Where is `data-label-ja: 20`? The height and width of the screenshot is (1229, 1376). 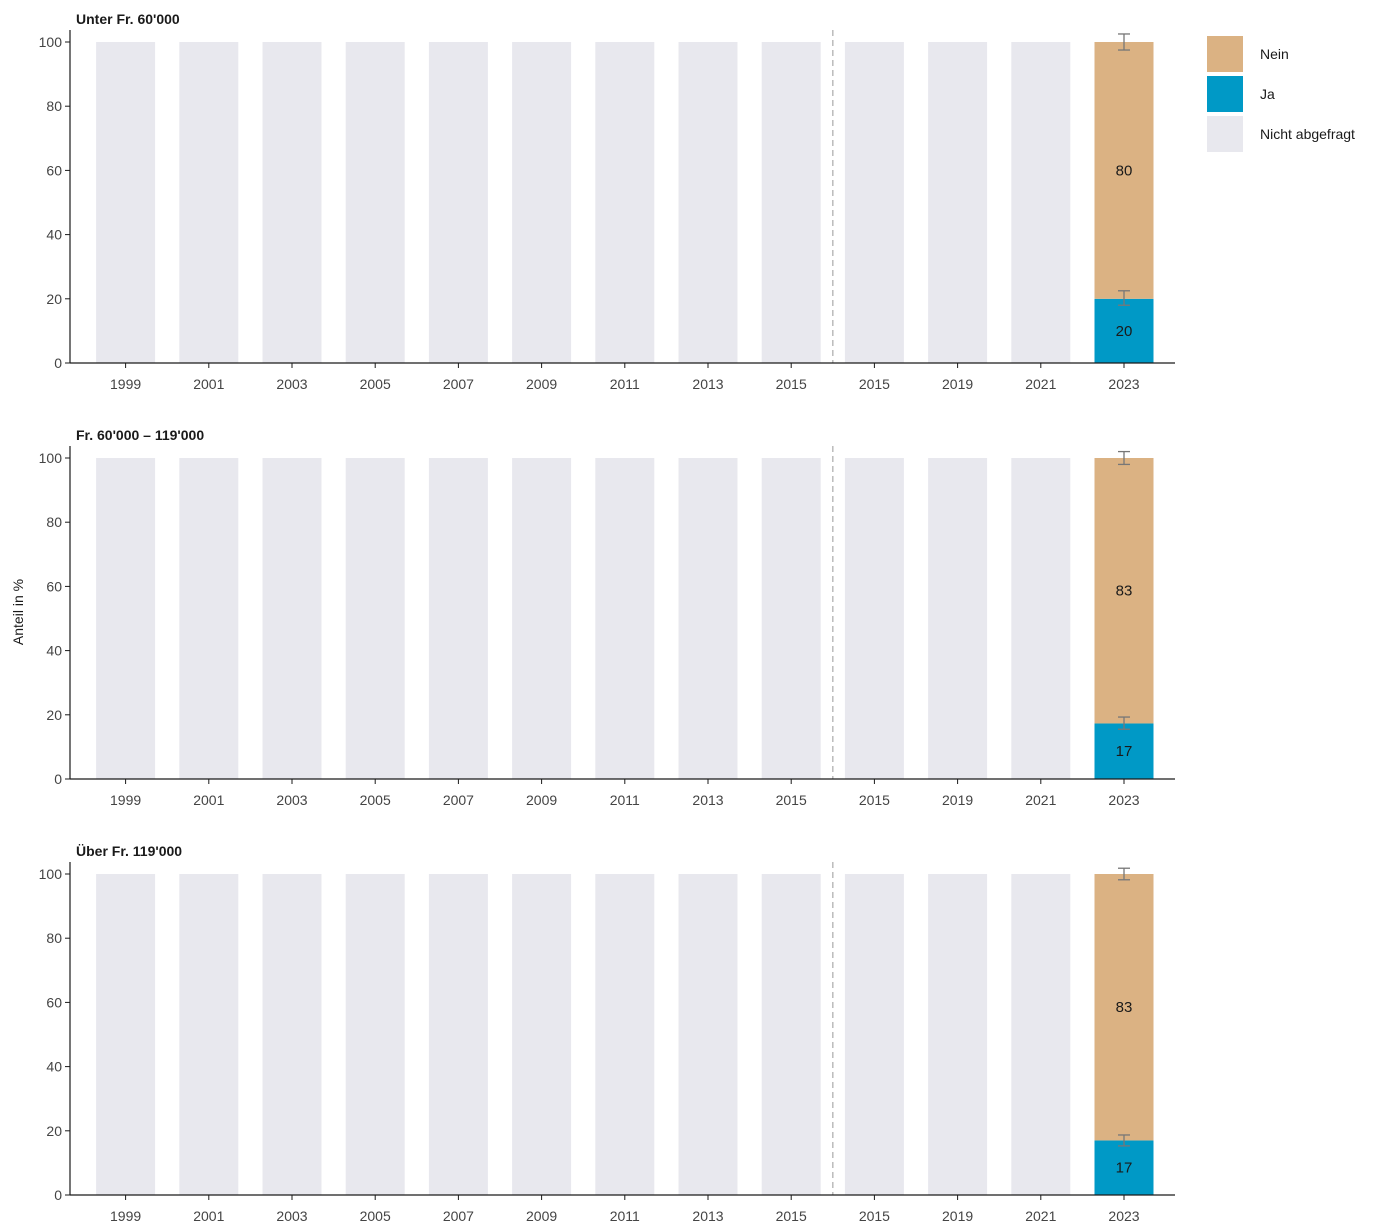
data-label-ja: 20 is located at coordinates (1124, 331).